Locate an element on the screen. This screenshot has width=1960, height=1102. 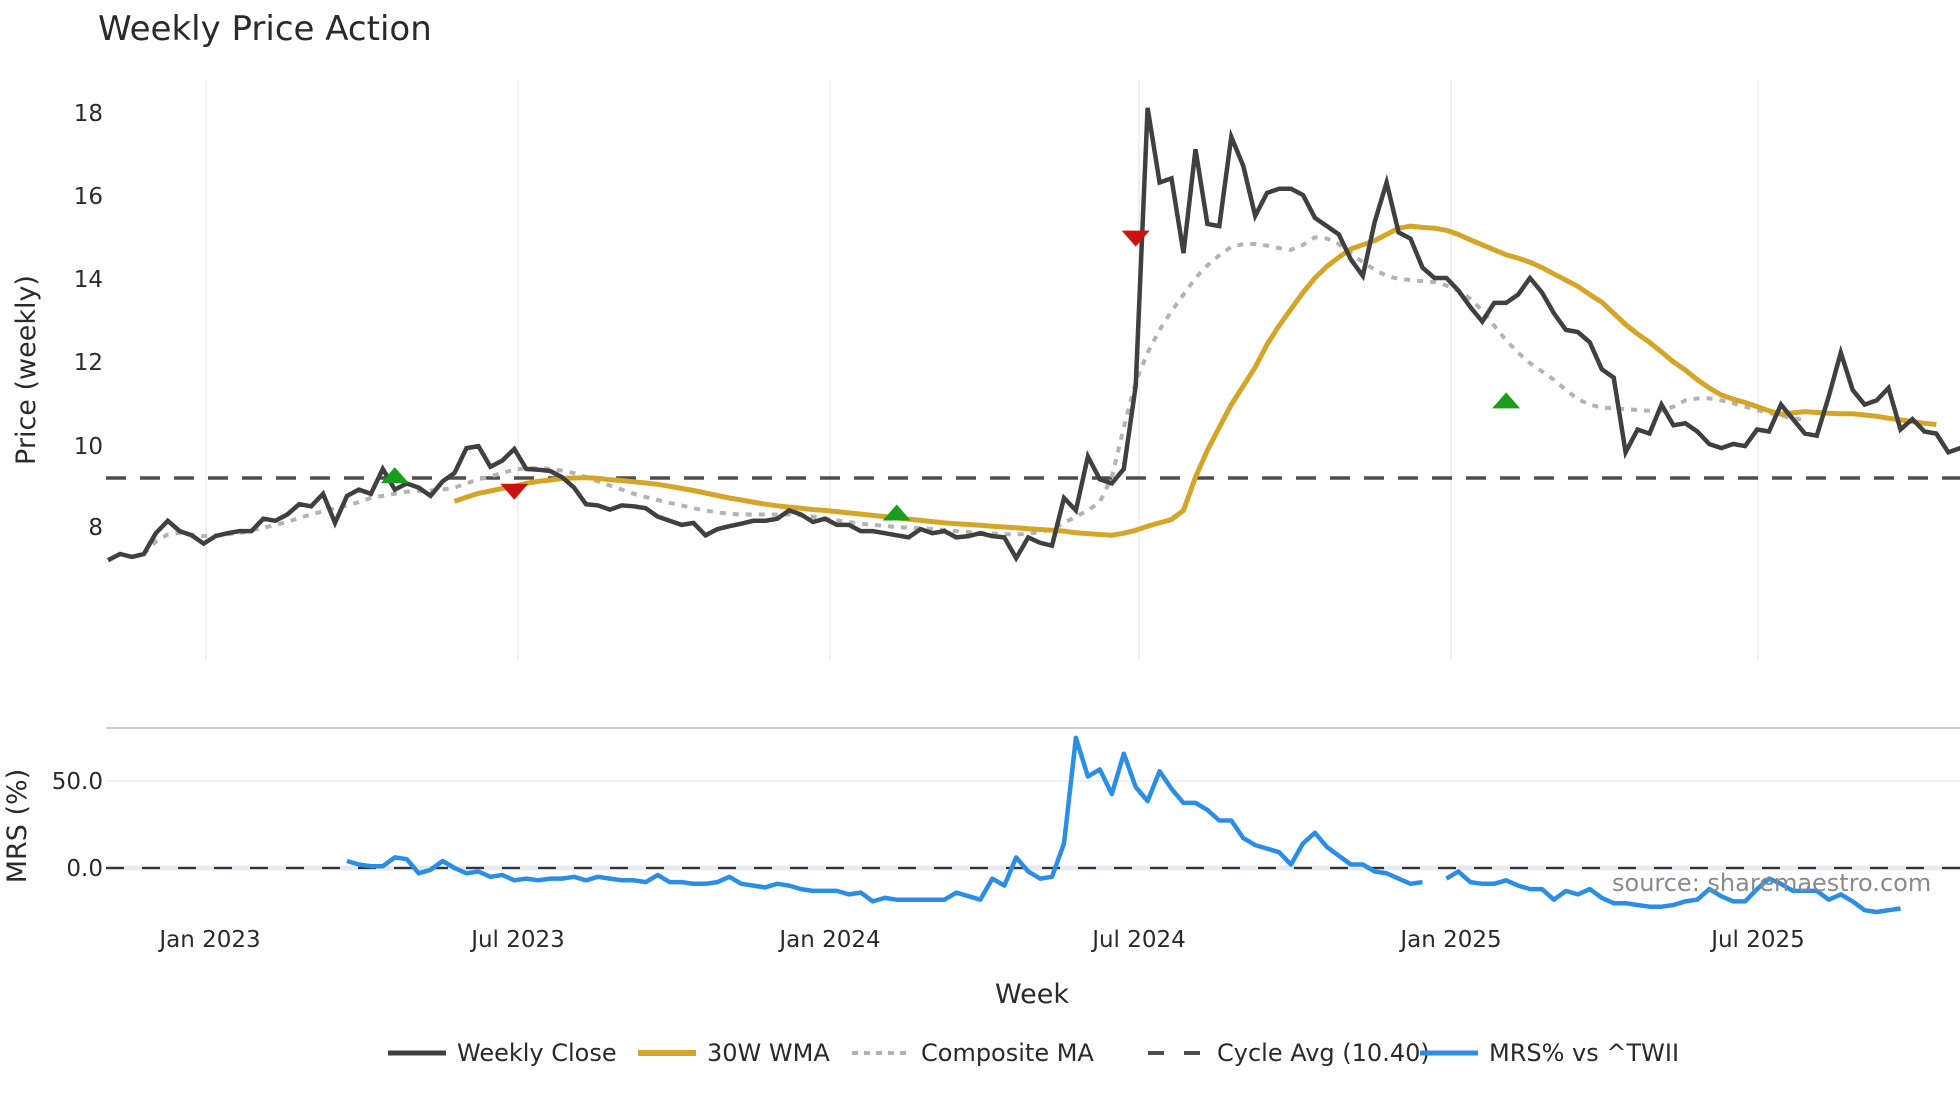
legend-item-weekly-close: Weekly Close is located at coordinates (502, 1053).